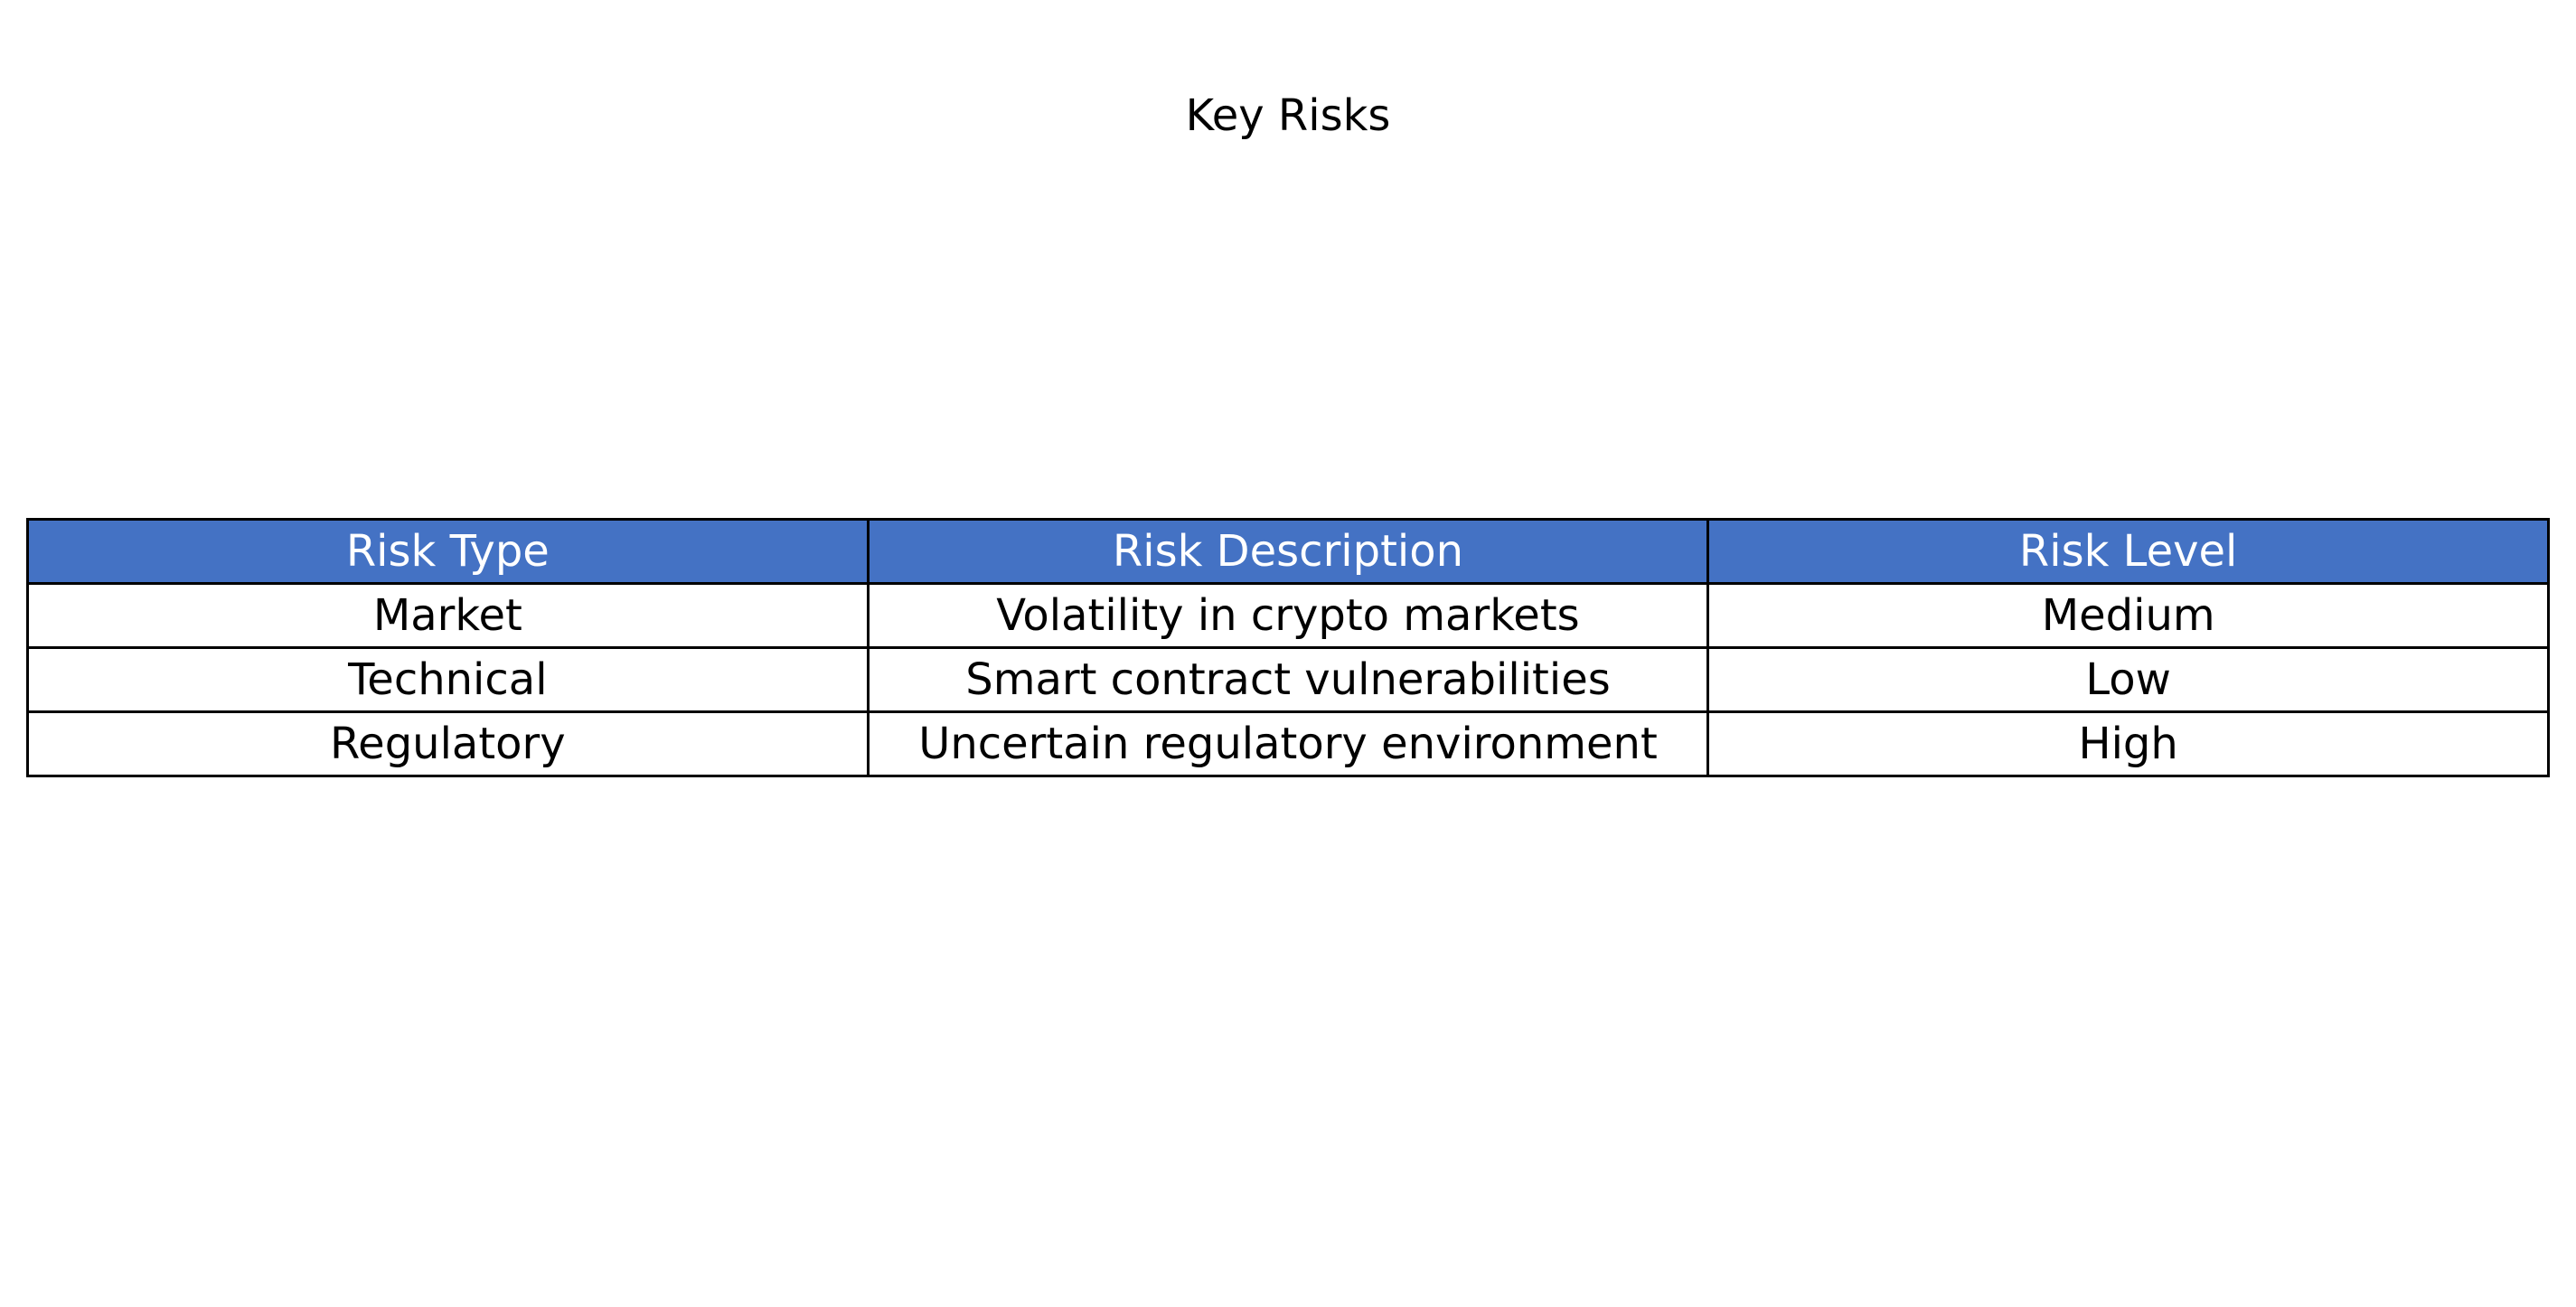  I want to click on header-cell-risk-description: Risk Description, so click(1288, 551).